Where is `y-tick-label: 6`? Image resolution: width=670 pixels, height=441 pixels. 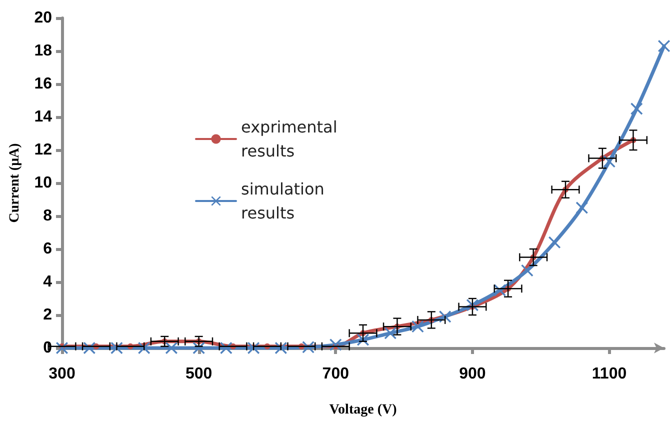 y-tick-label: 6 is located at coordinates (47, 249).